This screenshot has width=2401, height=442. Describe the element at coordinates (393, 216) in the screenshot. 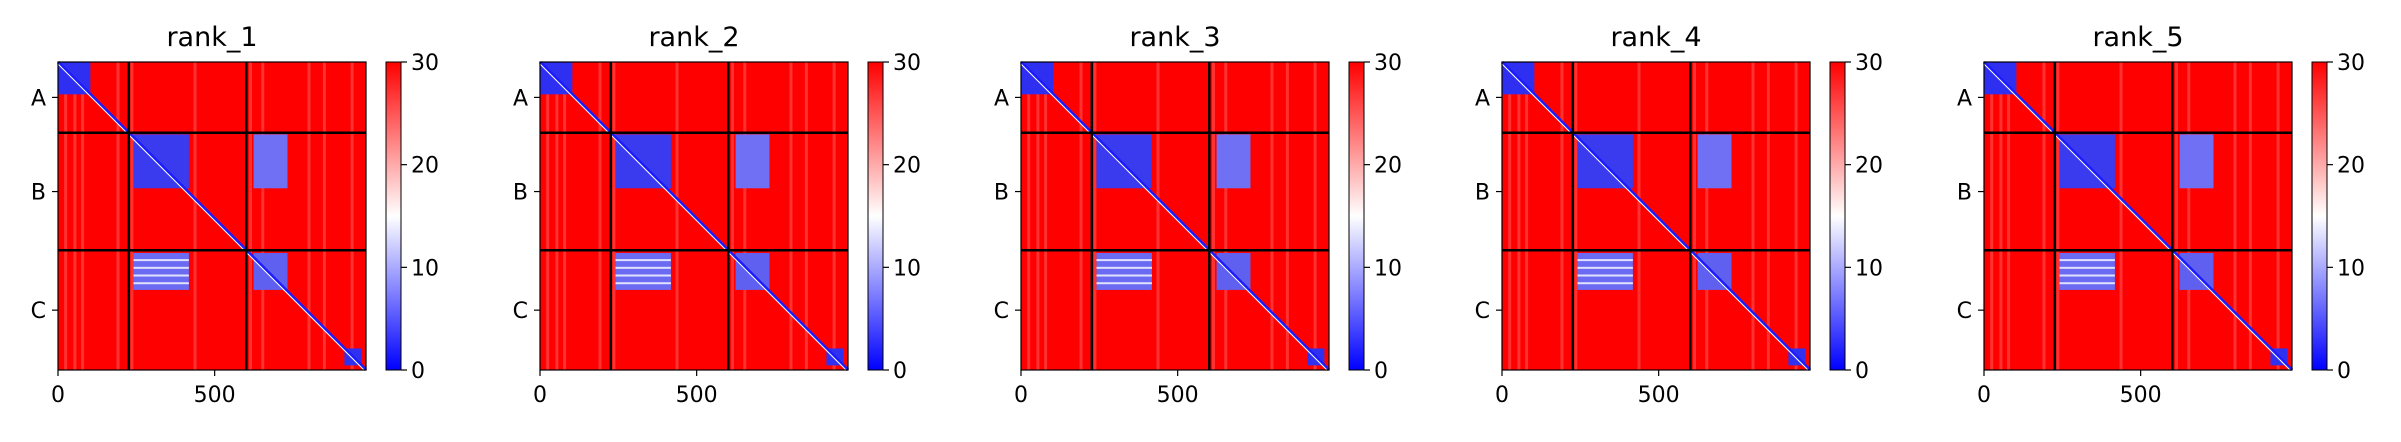

I see `colorbar` at that location.